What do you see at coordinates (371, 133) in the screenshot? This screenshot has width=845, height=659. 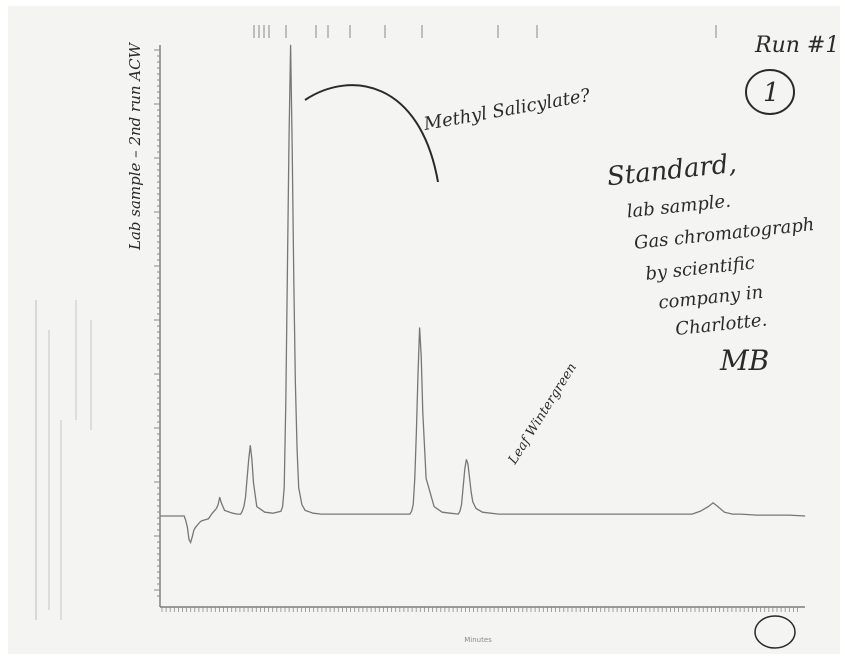 I see `hand-drawn-arc` at bounding box center [371, 133].